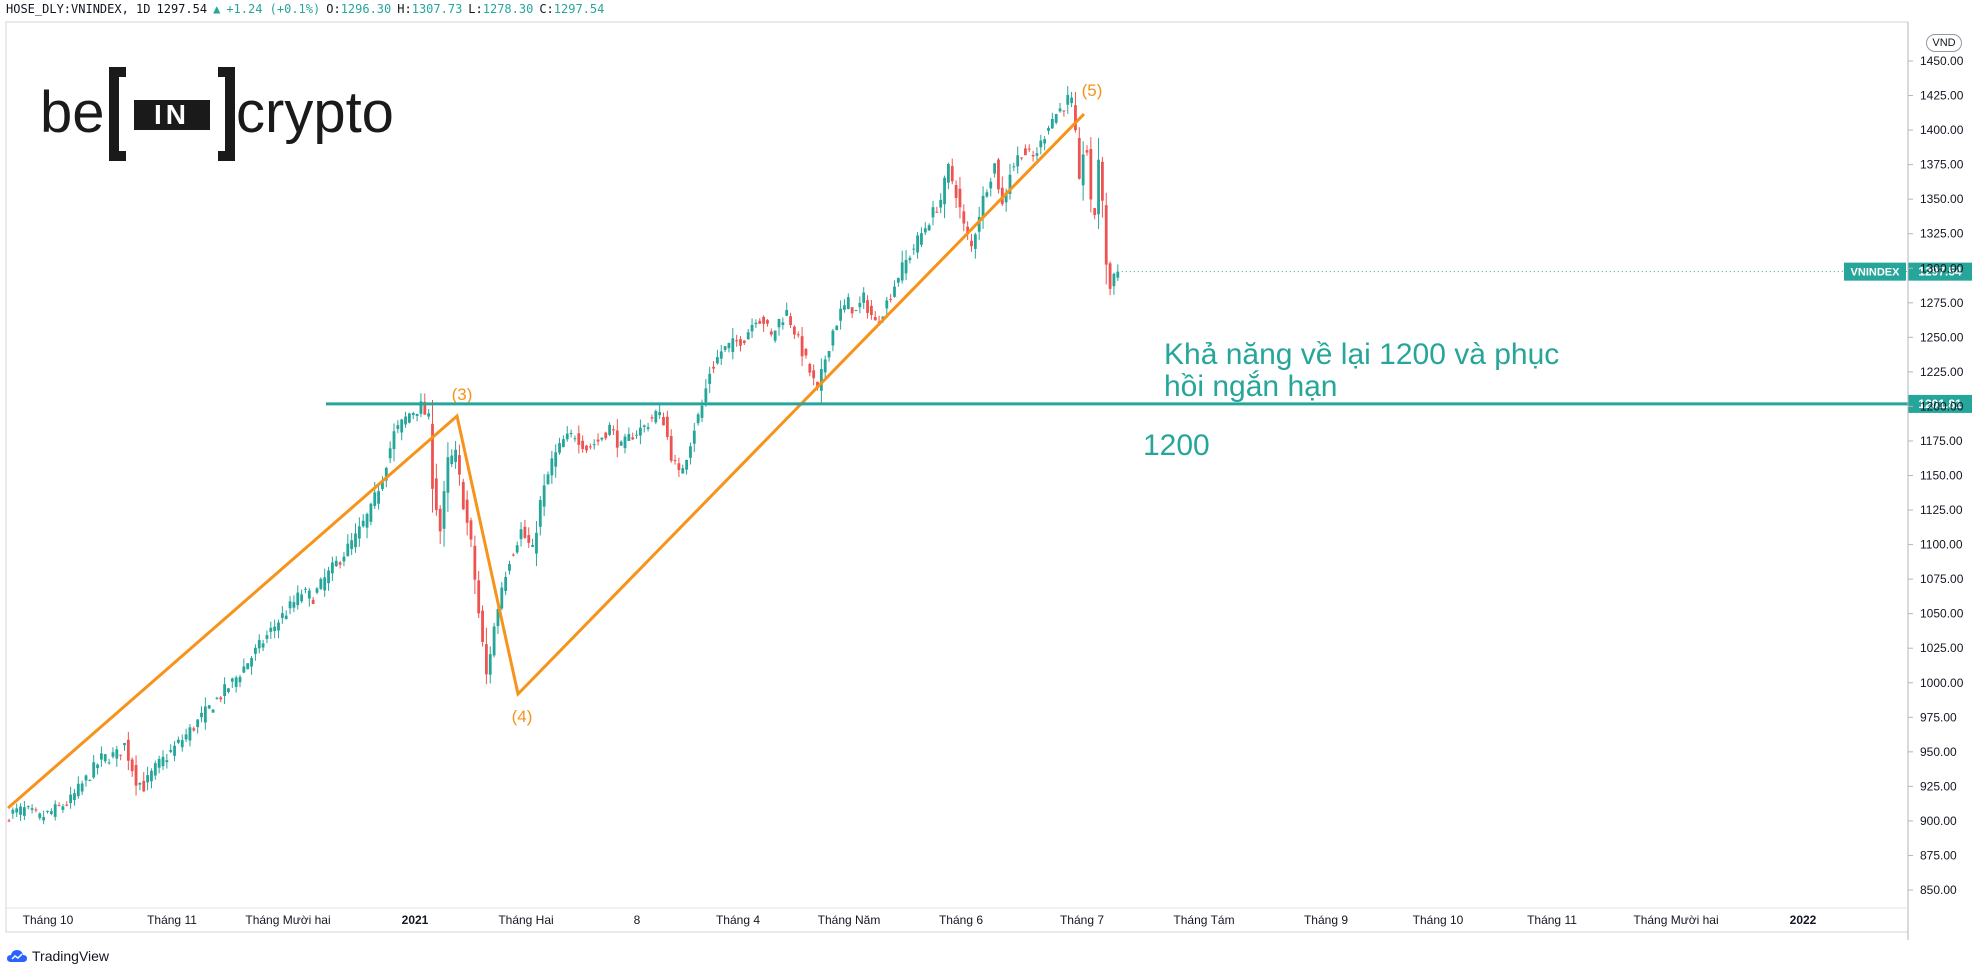  I want to click on wave-label: (5), so click(1092, 90).